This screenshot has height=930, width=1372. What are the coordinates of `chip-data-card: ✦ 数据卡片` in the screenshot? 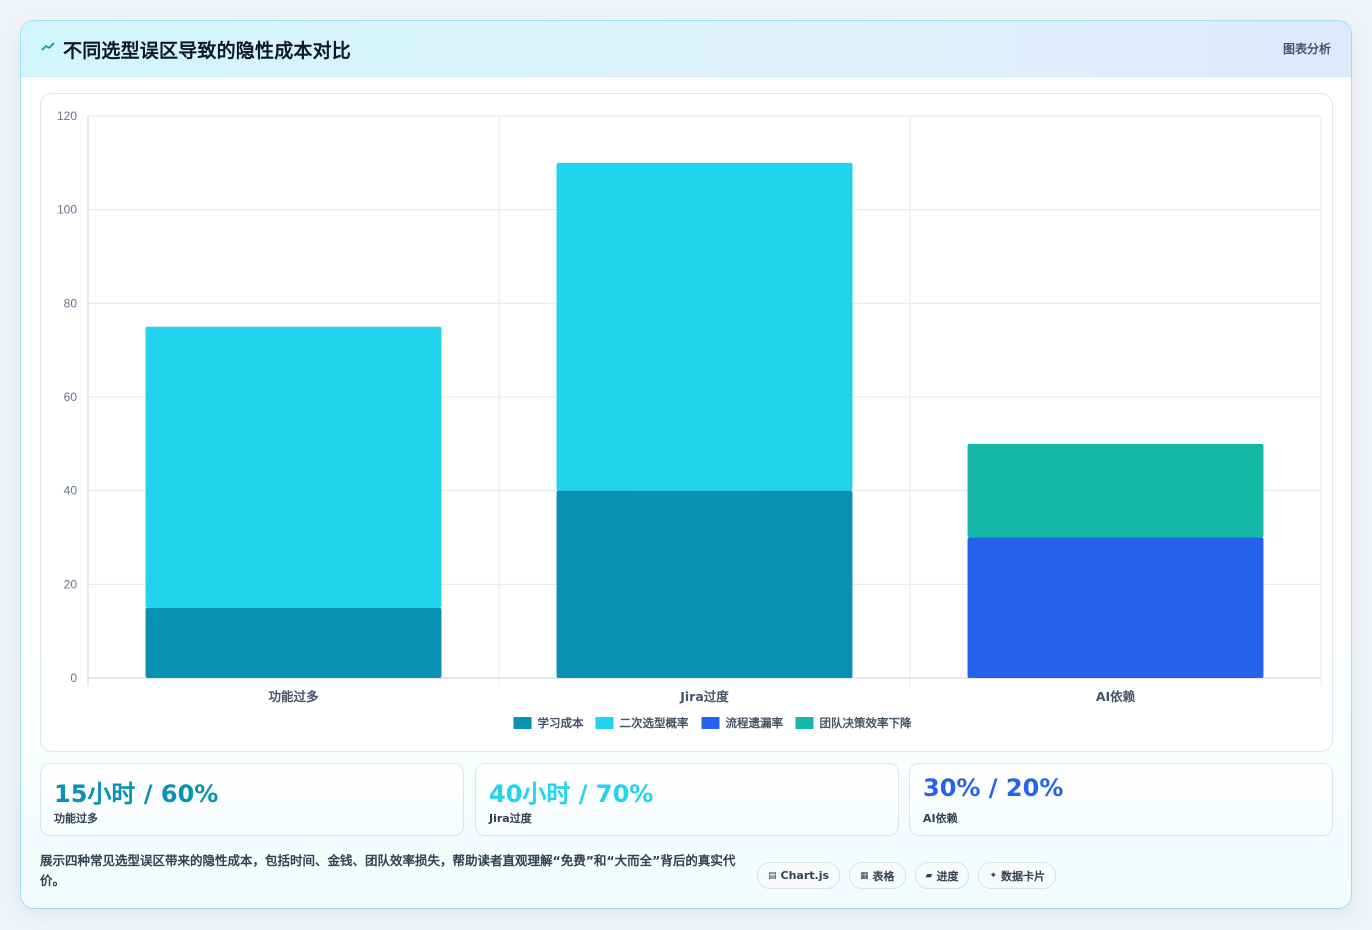 It's located at (1017, 875).